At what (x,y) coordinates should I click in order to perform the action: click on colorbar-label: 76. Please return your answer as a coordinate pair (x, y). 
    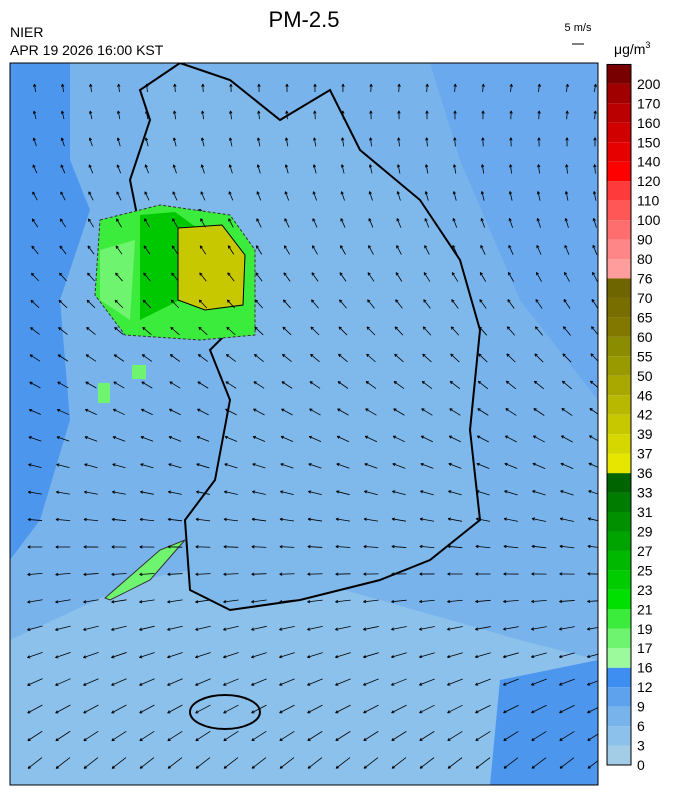
    Looking at the image, I should click on (645, 279).